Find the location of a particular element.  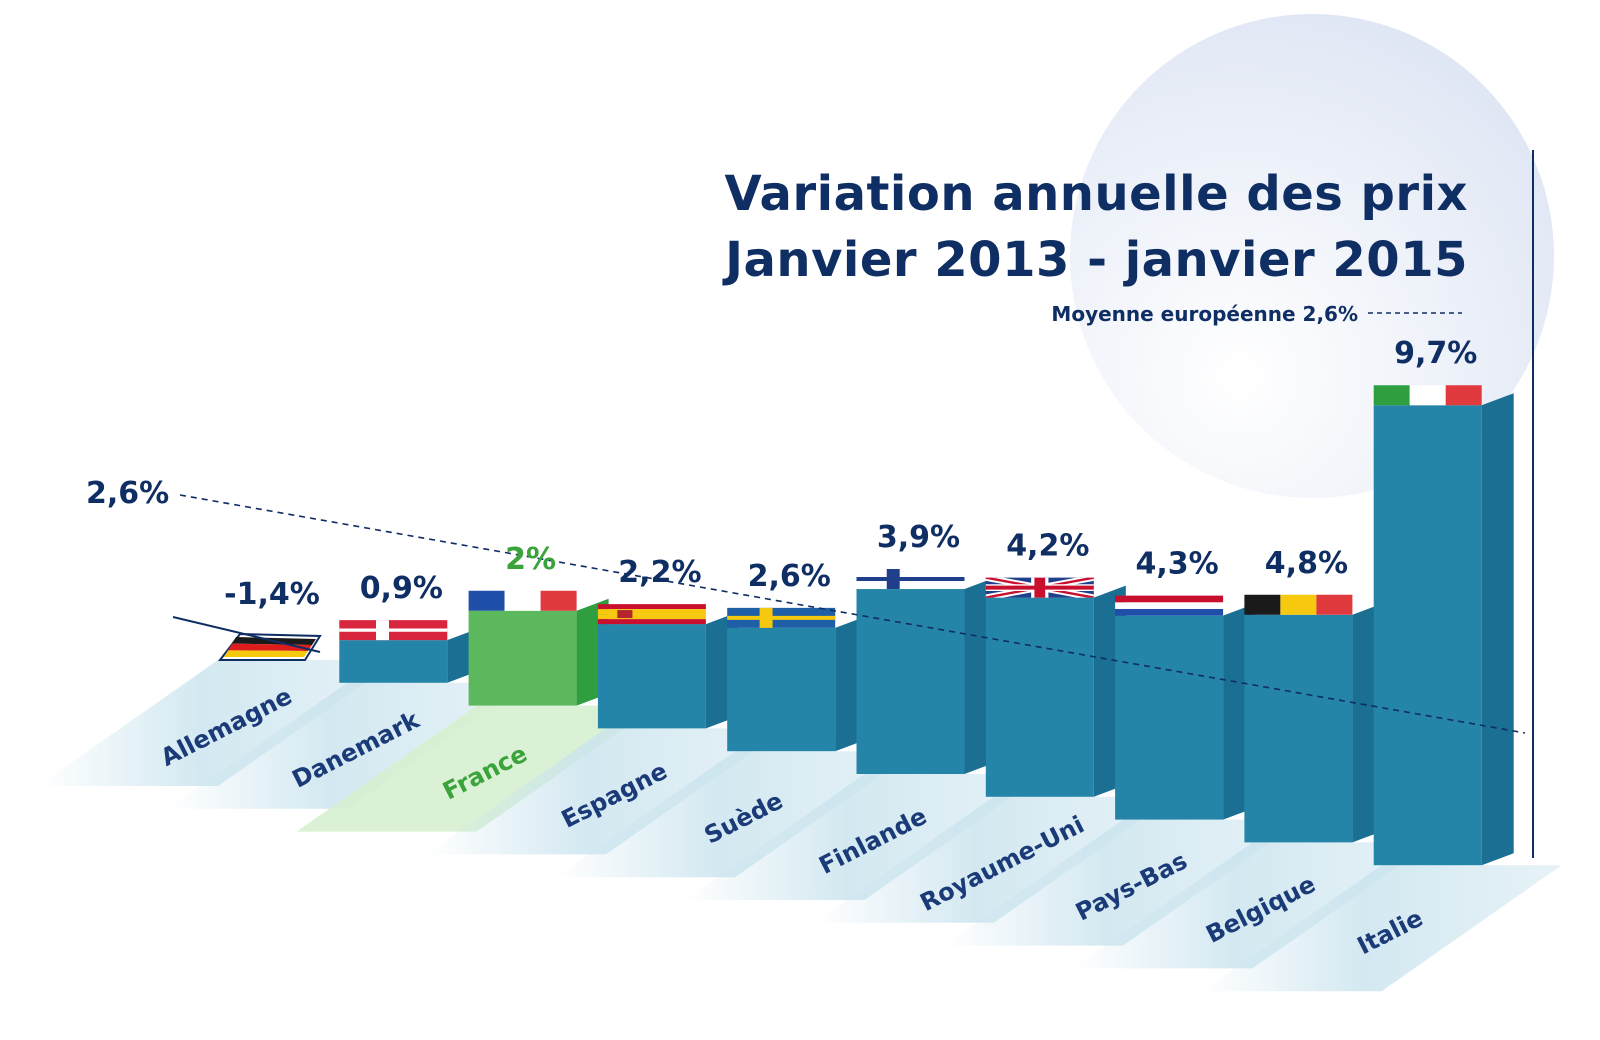

value-label-espagne: 2,2% is located at coordinates (659, 572).